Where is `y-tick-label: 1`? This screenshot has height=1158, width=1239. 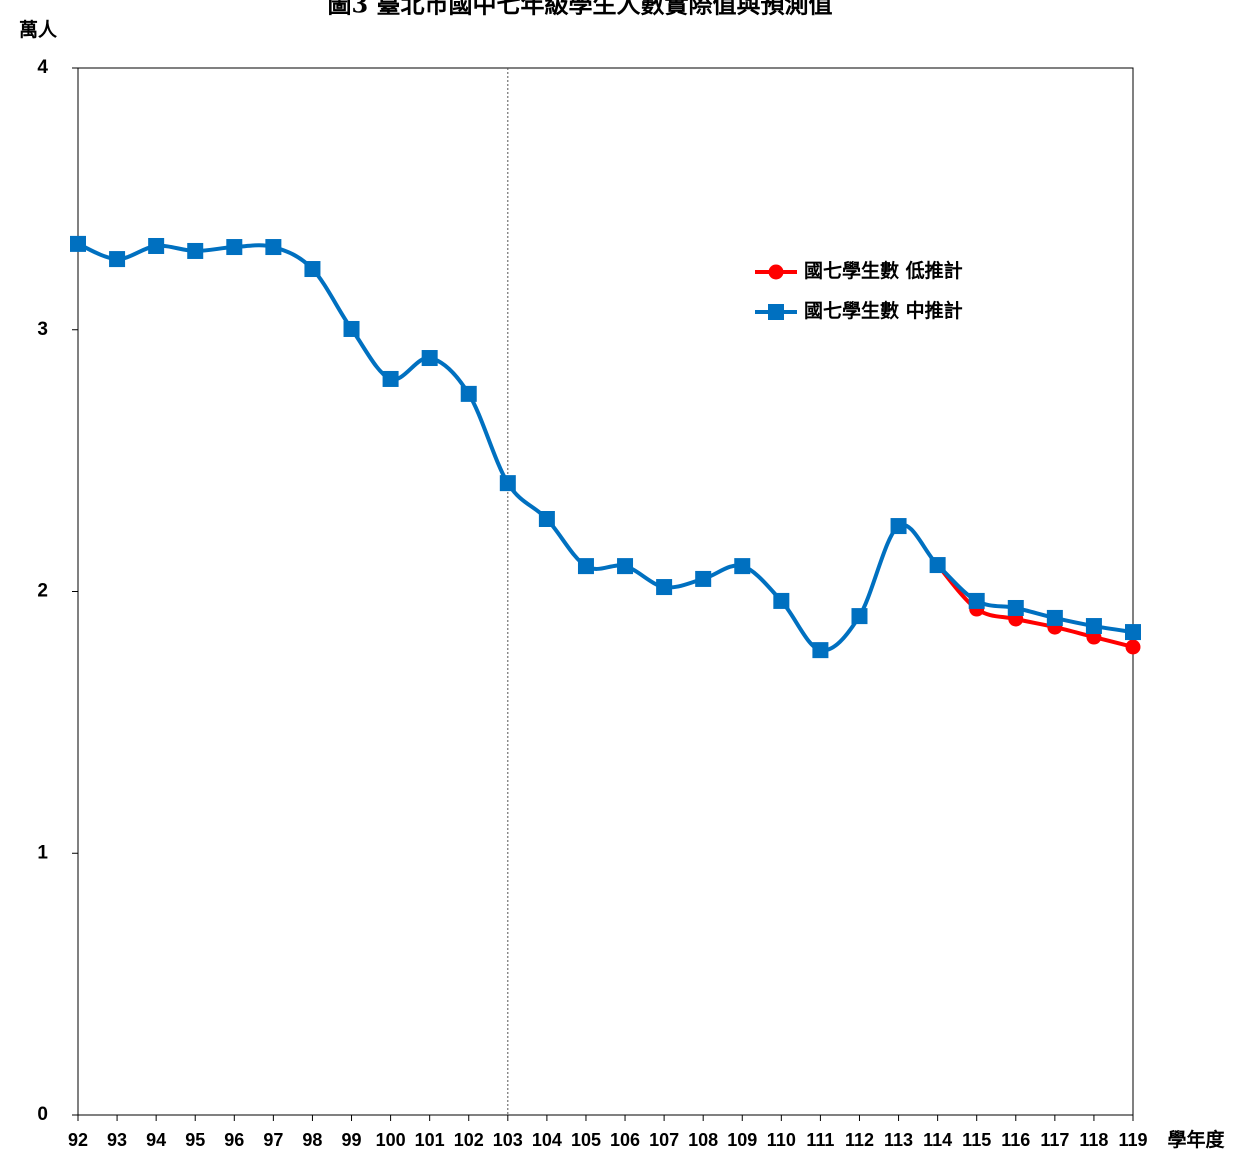 y-tick-label: 1 is located at coordinates (42, 852).